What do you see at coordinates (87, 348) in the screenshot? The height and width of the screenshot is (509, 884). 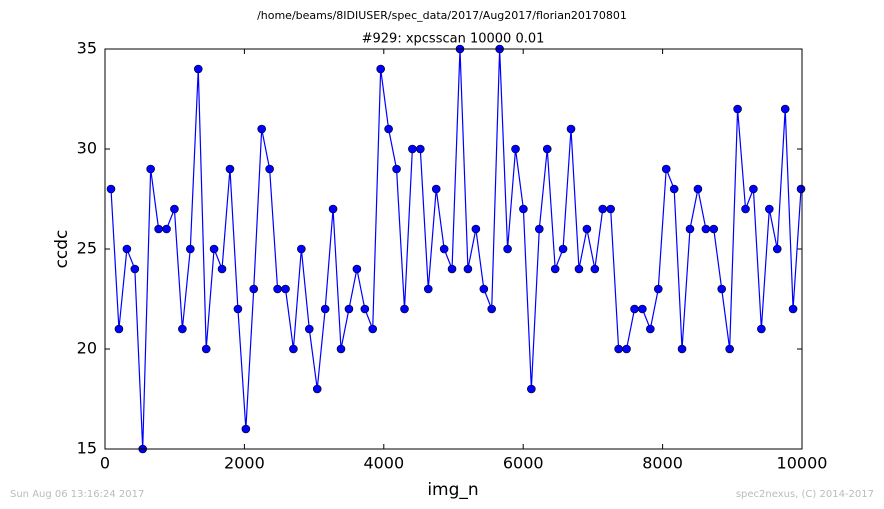 I see `y-tick-label: 20` at bounding box center [87, 348].